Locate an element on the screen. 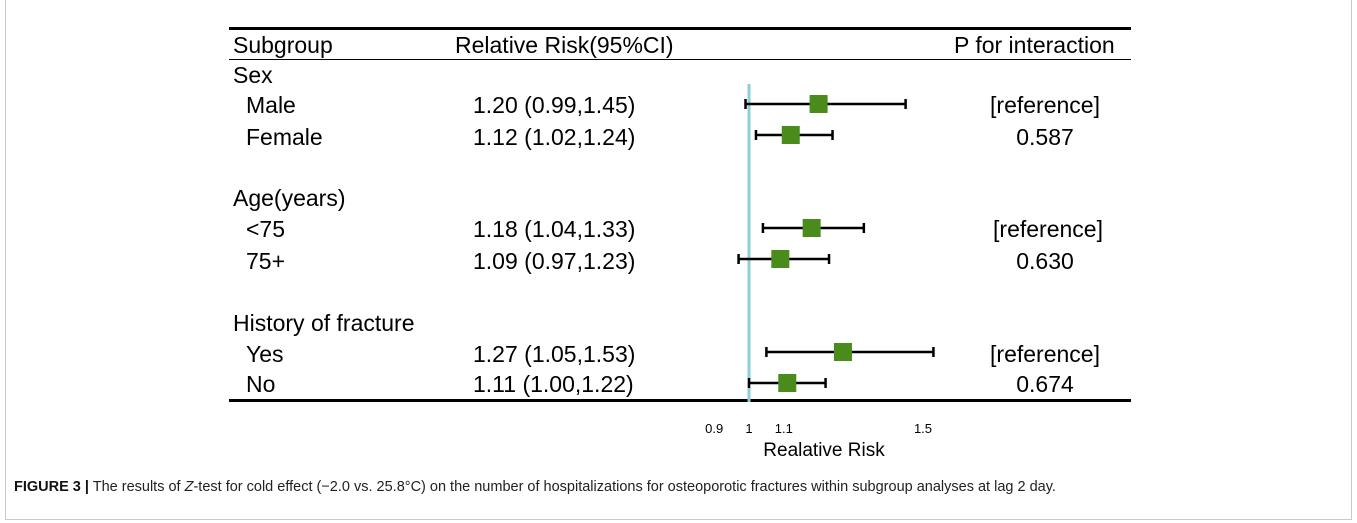 The image size is (1357, 523). row-label-under75: <75 is located at coordinates (266, 229).